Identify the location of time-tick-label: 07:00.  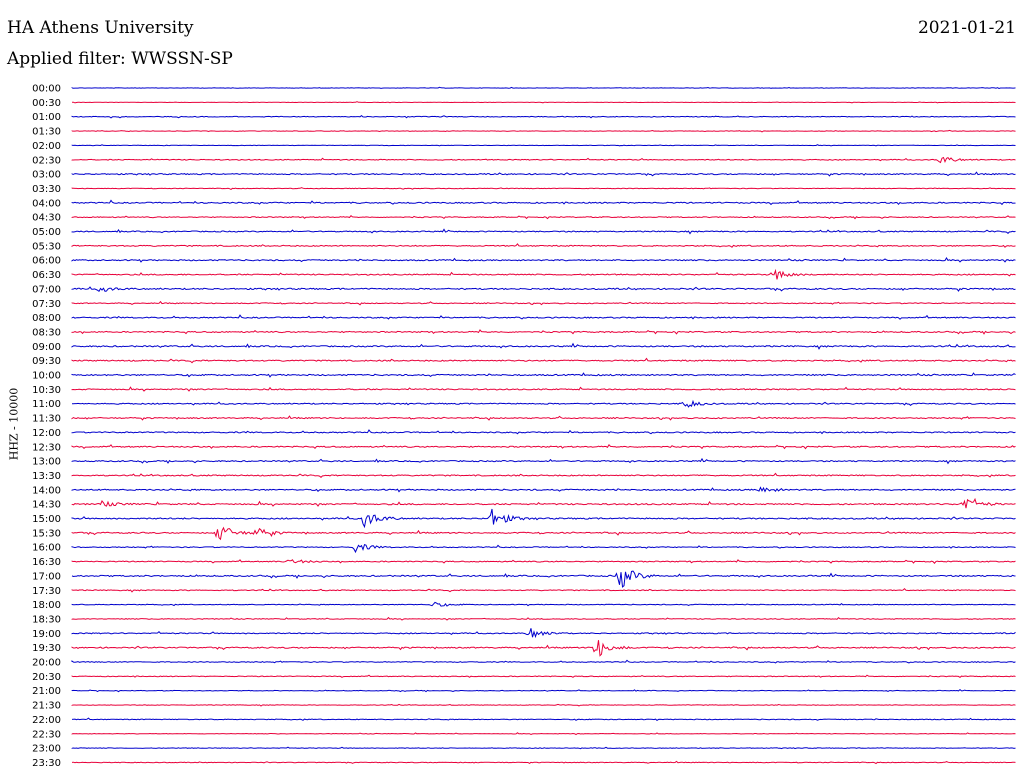
(46, 289).